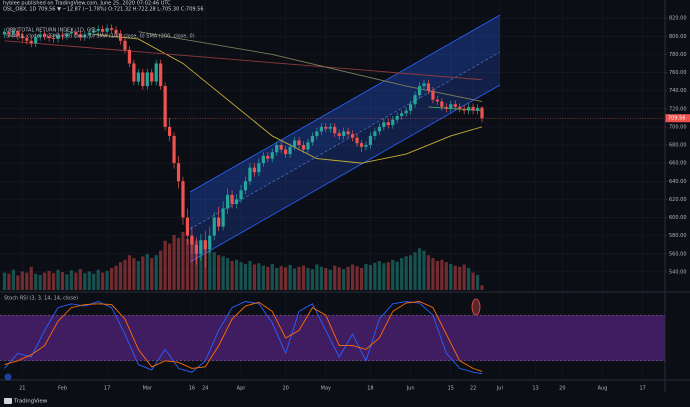  What do you see at coordinates (243, 338) in the screenshot?
I see `stoch-line` at bounding box center [243, 338].